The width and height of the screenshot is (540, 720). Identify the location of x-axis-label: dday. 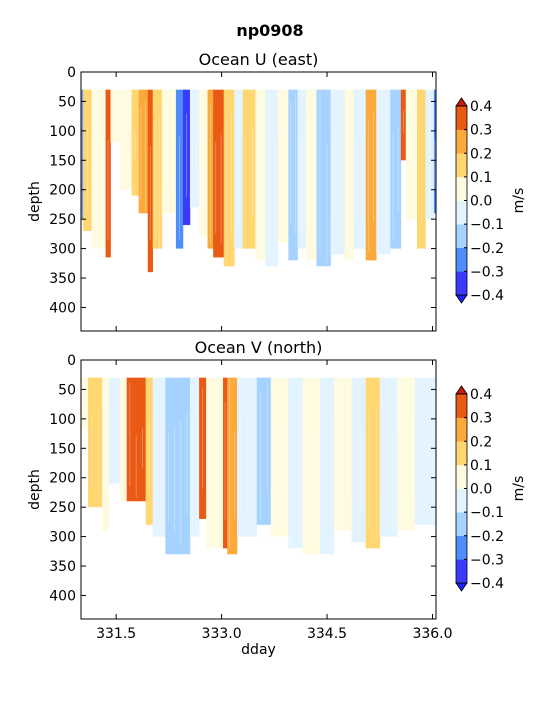
(258, 650).